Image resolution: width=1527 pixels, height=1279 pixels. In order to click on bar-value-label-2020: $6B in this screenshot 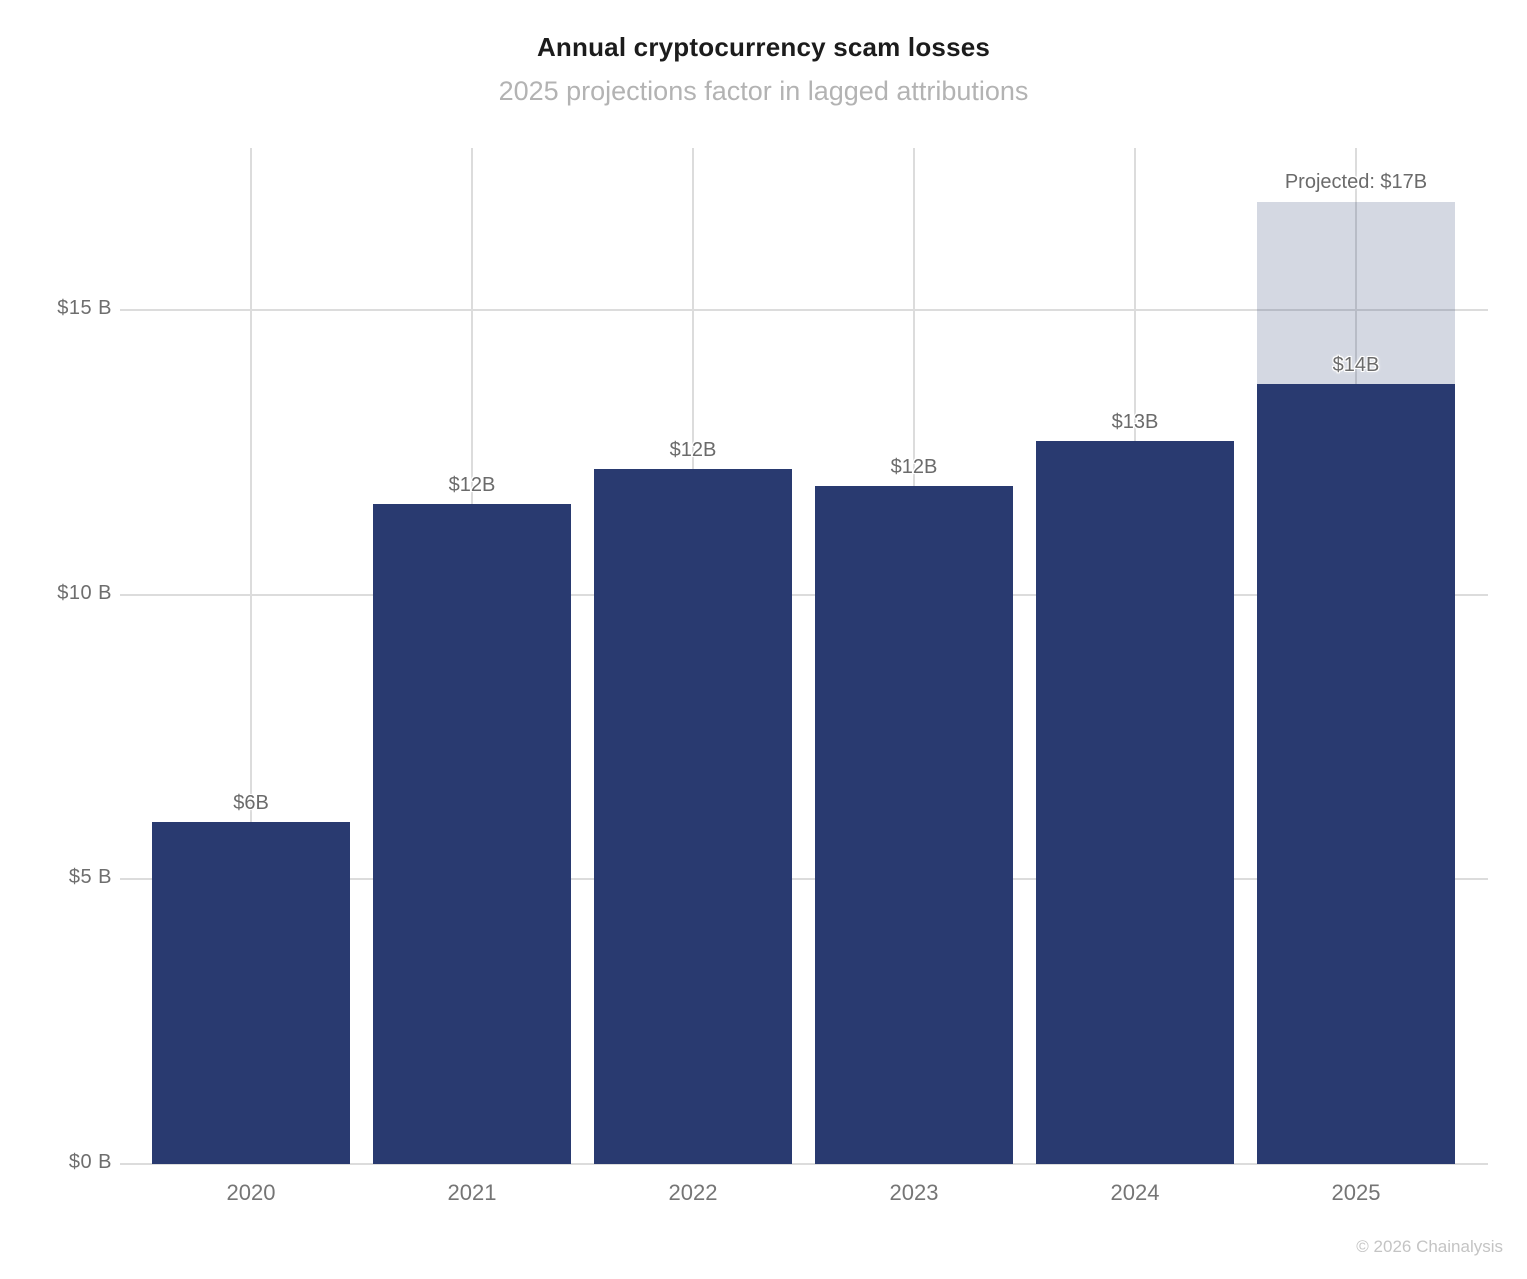, I will do `click(251, 803)`.